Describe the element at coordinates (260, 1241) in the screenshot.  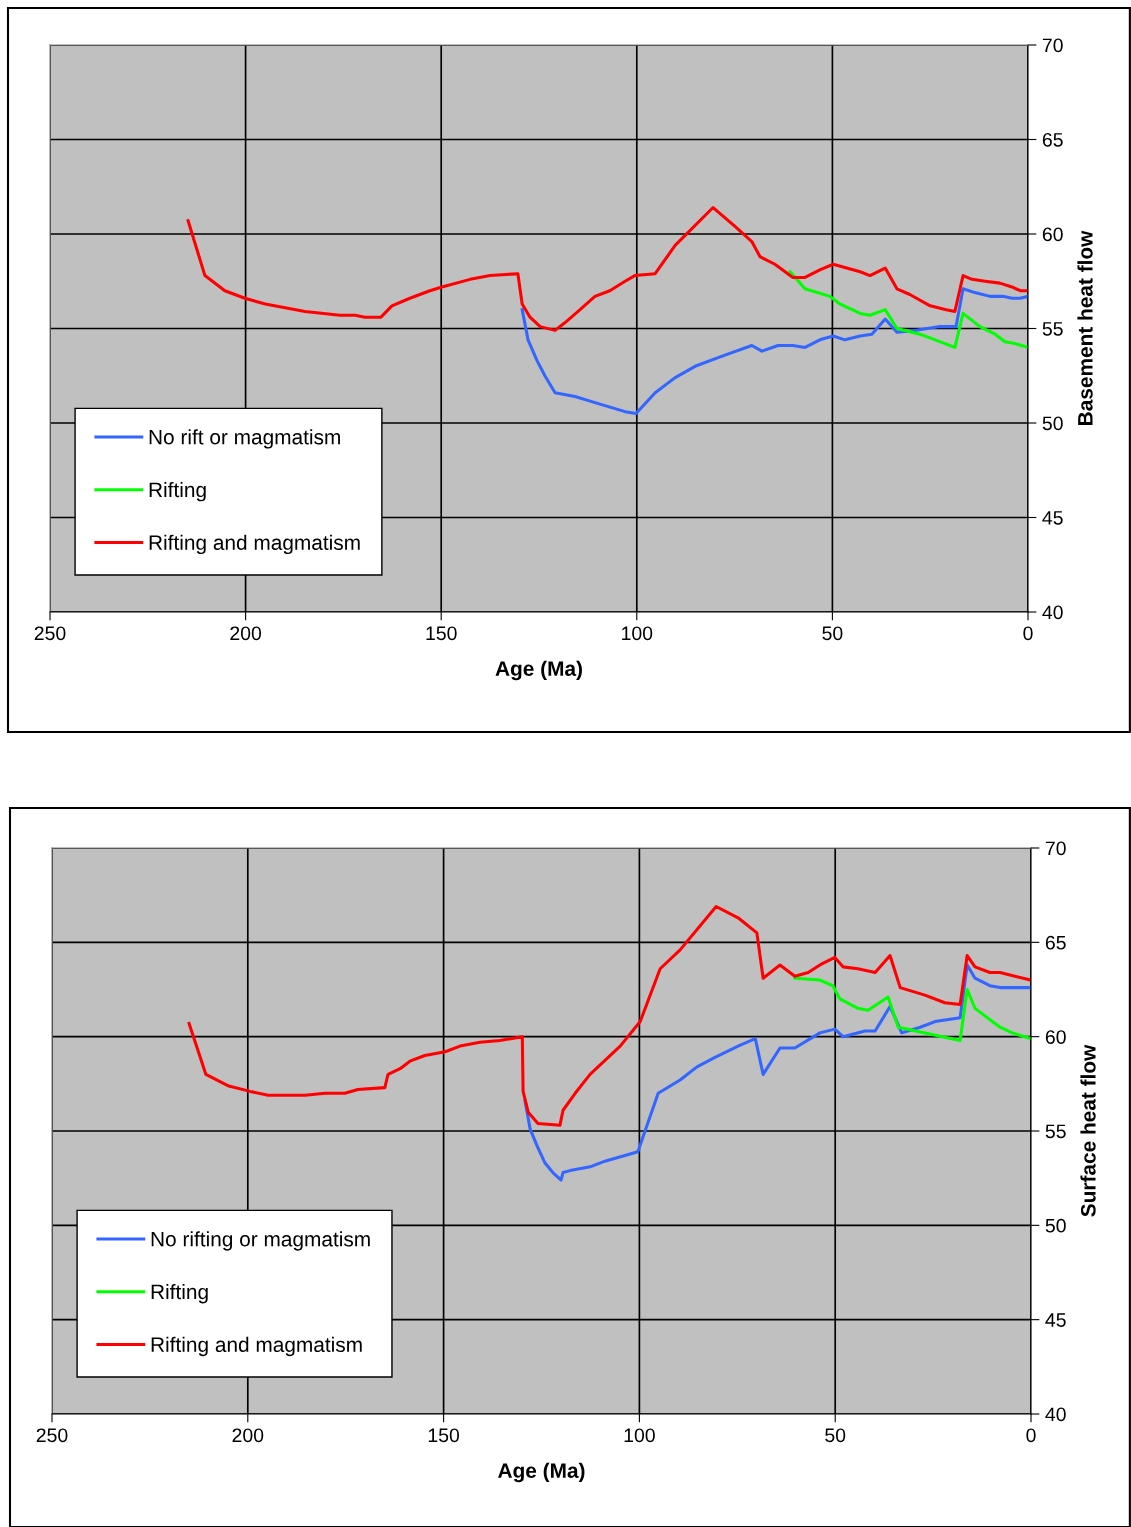
I see `legend-label: No rifting or magmatism` at that location.